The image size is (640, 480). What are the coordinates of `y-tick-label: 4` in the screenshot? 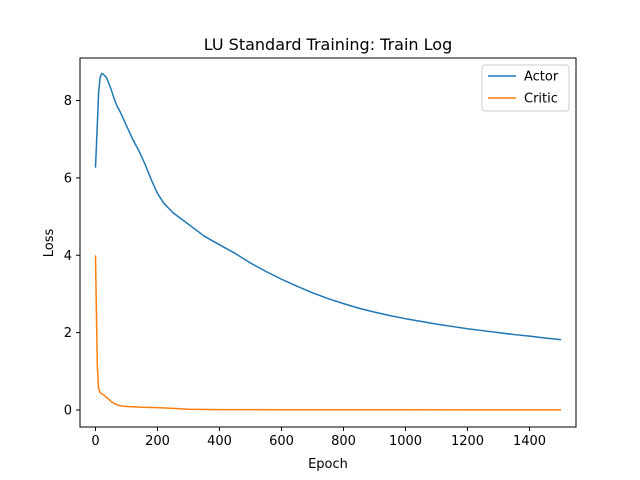 It's located at (68, 256).